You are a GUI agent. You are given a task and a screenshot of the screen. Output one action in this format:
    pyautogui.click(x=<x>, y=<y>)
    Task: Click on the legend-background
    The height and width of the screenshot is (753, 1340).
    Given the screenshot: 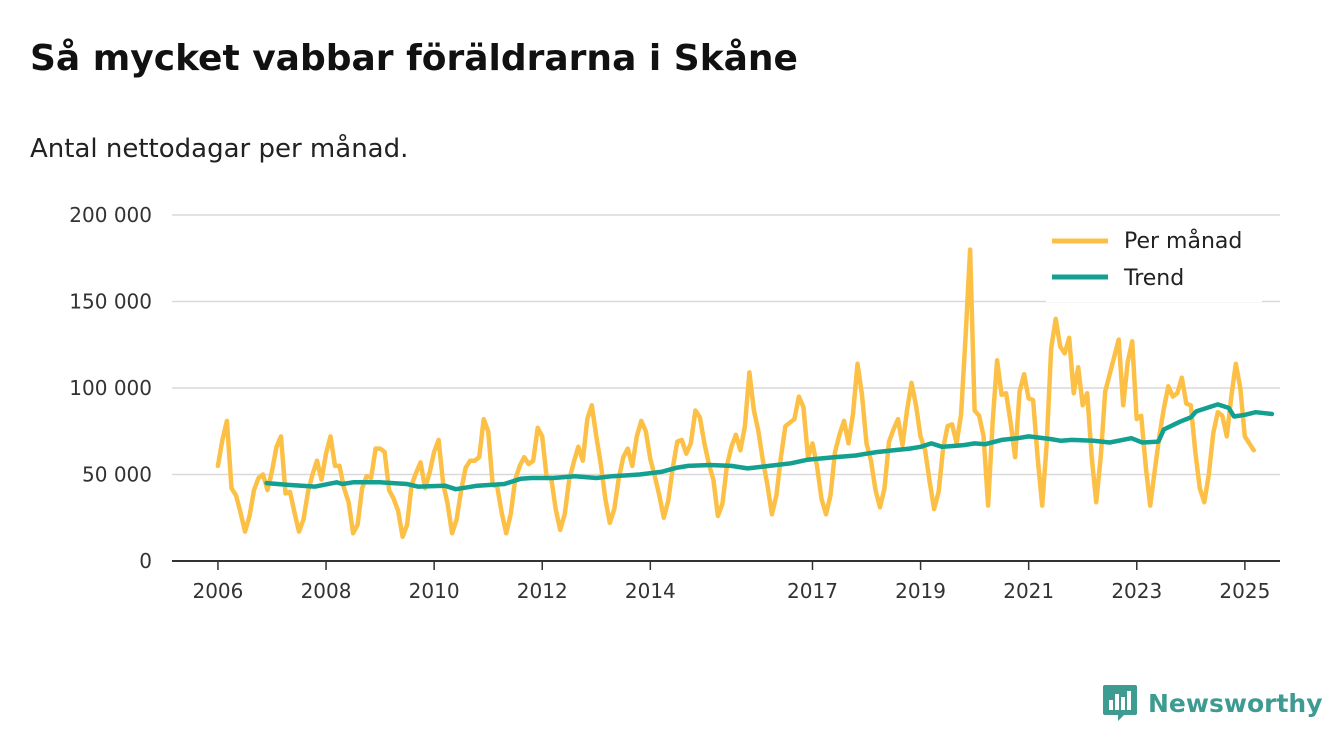 What is the action you would take?
    pyautogui.click(x=1154, y=262)
    